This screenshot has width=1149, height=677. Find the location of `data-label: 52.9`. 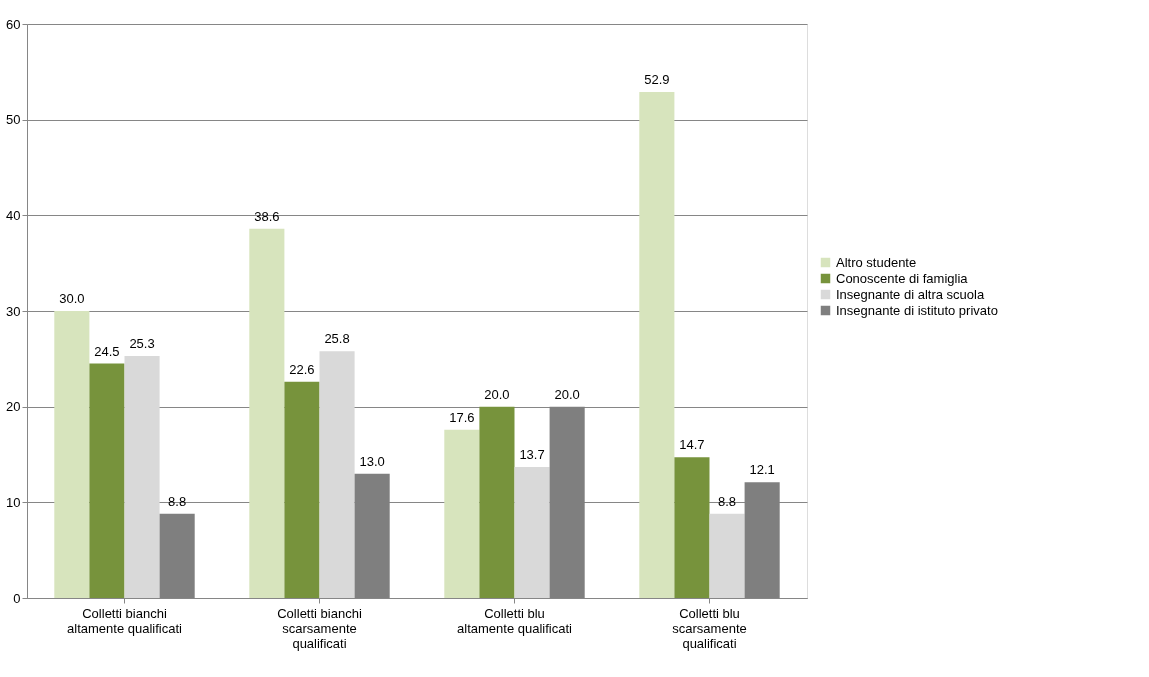

data-label: 52.9 is located at coordinates (657, 79).